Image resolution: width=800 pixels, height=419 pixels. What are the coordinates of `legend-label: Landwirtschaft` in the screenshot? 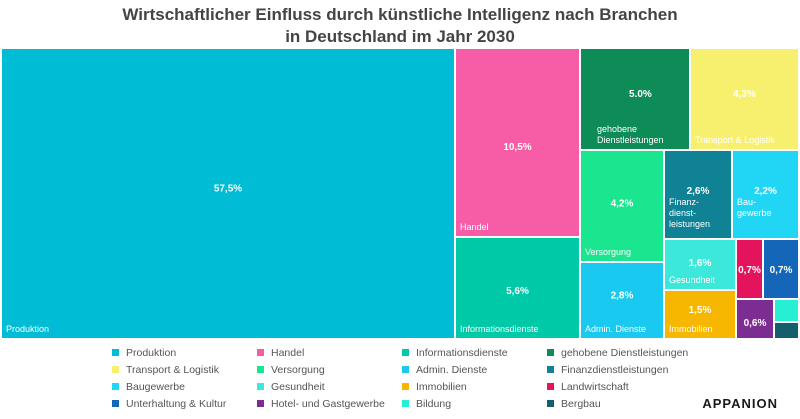 It's located at (595, 386).